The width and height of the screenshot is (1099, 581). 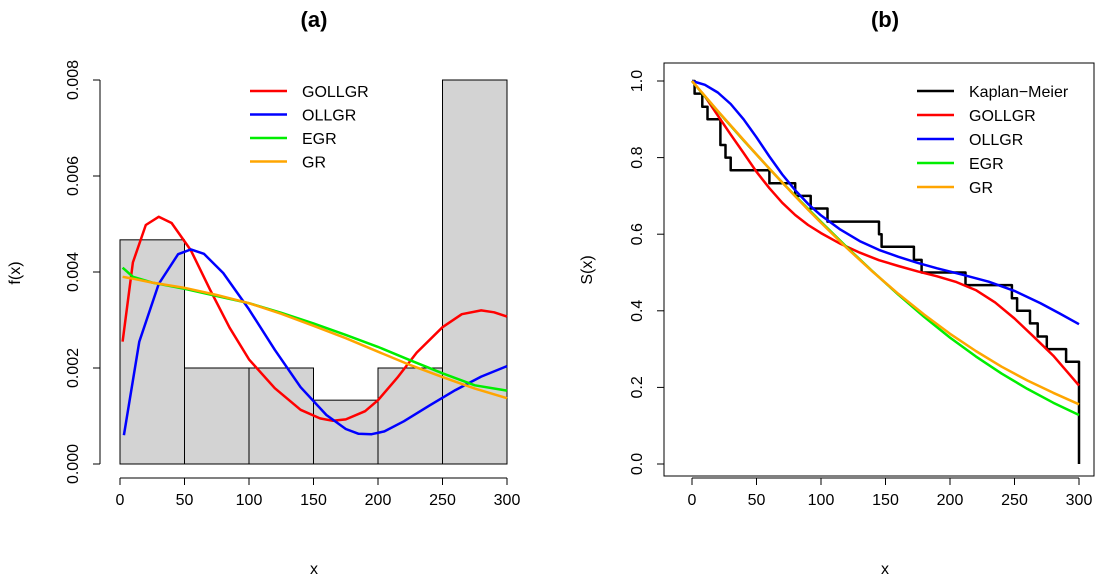 I want to click on y-tick-label: 0.2, so click(x=637, y=387).